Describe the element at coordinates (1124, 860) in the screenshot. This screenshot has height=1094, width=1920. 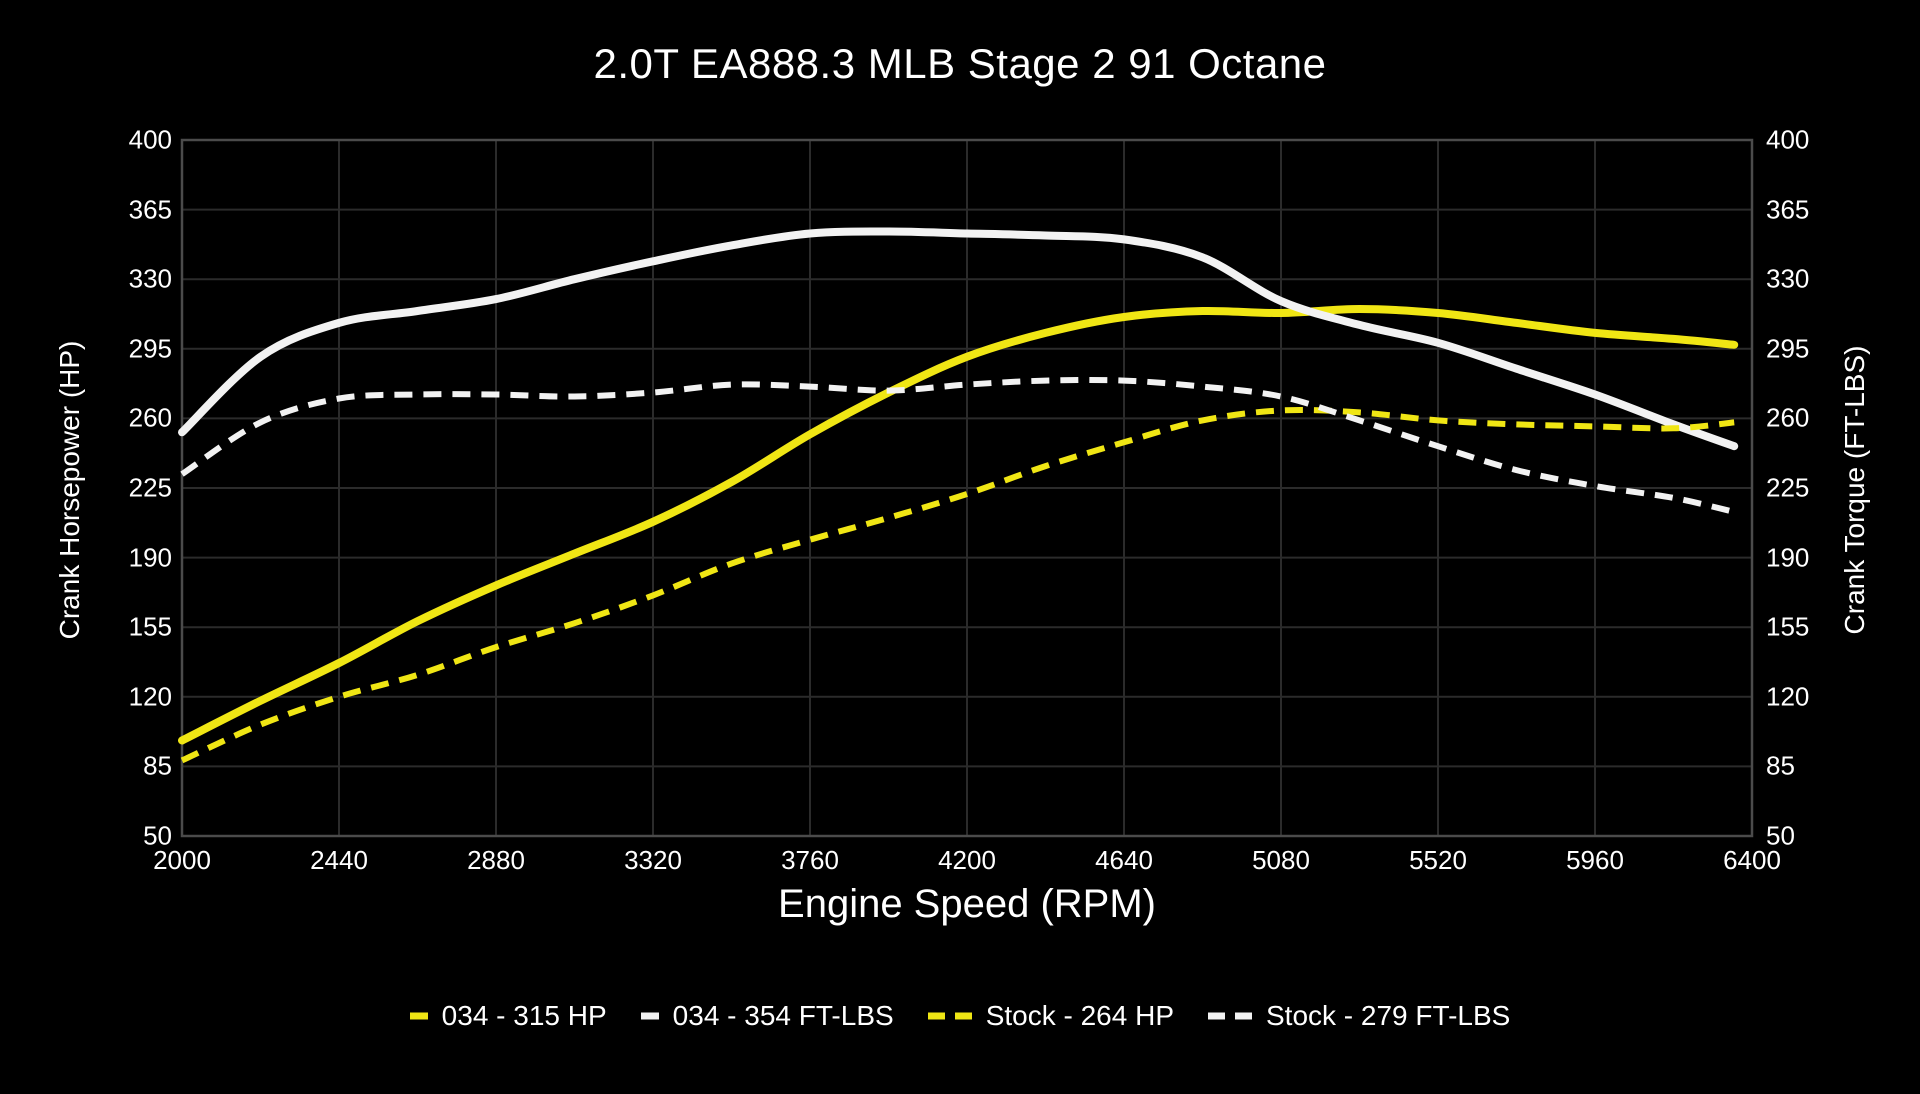
I see `x-tick-label: 4640` at that location.